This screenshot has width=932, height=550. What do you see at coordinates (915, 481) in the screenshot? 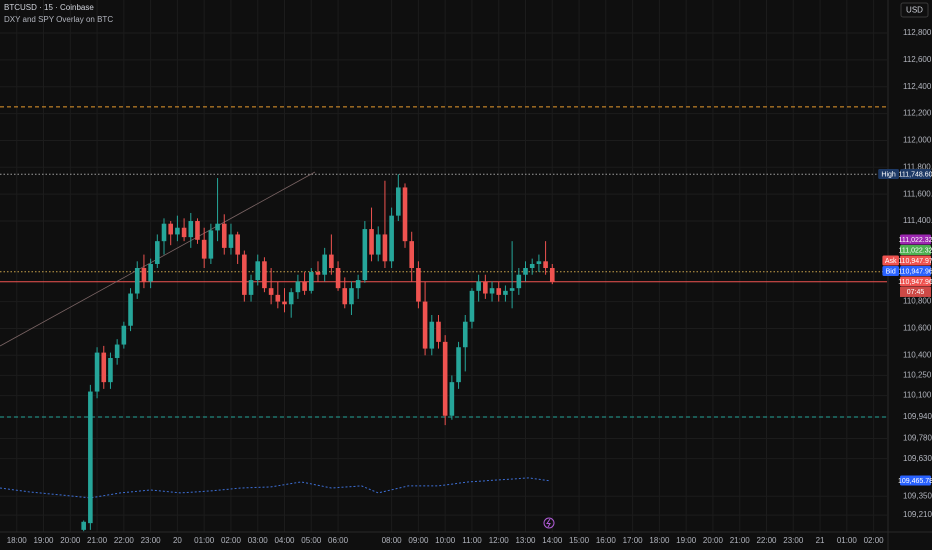
I see `price-label: 109,465.78` at bounding box center [915, 481].